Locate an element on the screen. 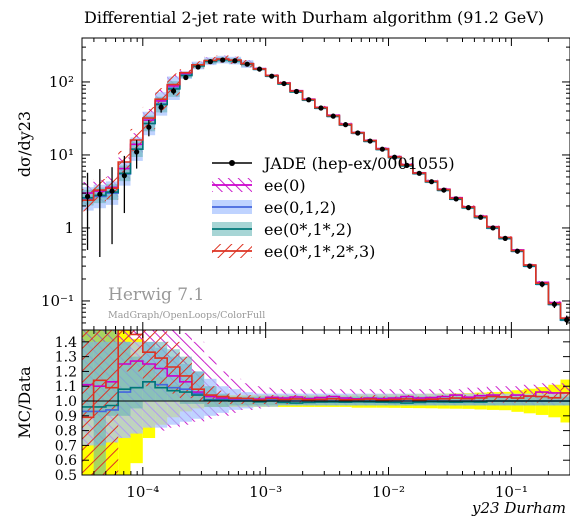 The width and height of the screenshot is (570, 521). y-tick-label: 0.8 is located at coordinates (66, 432).